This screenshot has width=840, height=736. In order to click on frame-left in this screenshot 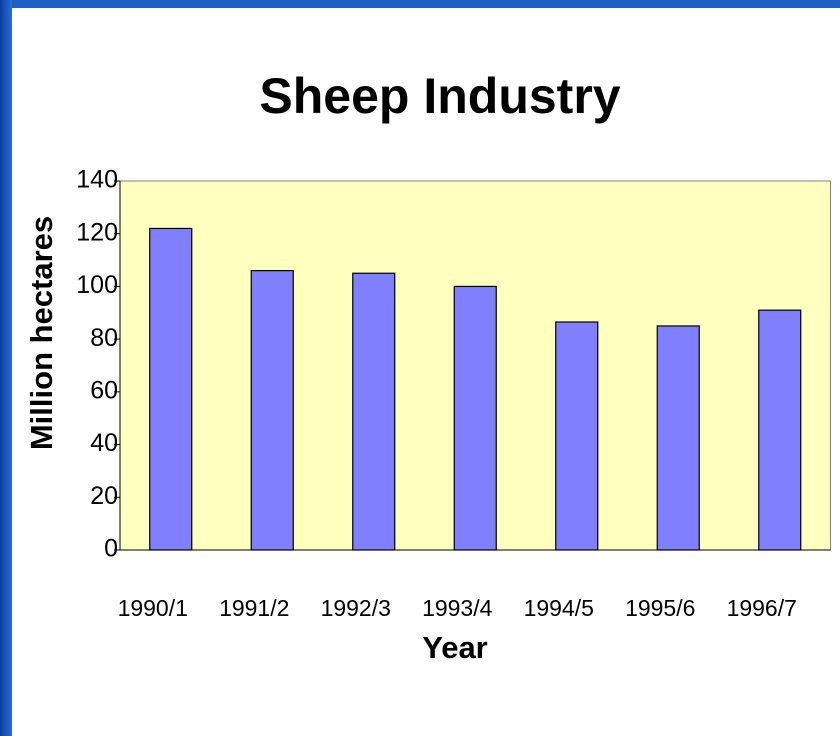, I will do `click(6, 368)`.